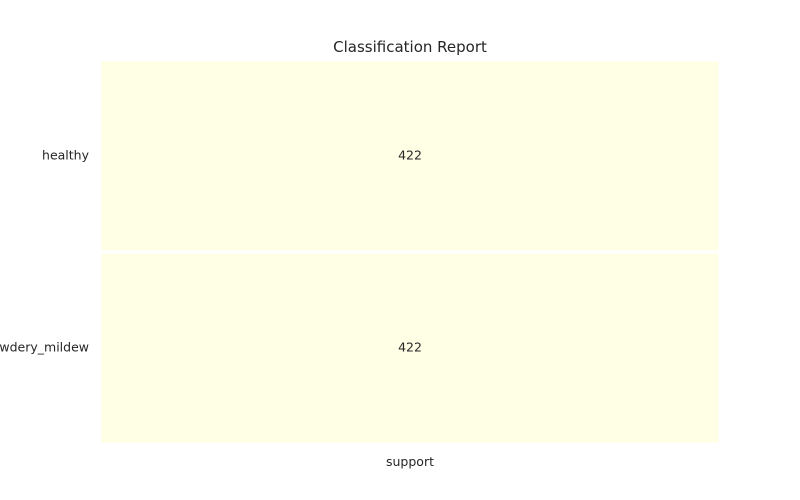 The image size is (800, 500). I want to click on chart-title: Classification Report, so click(410, 47).